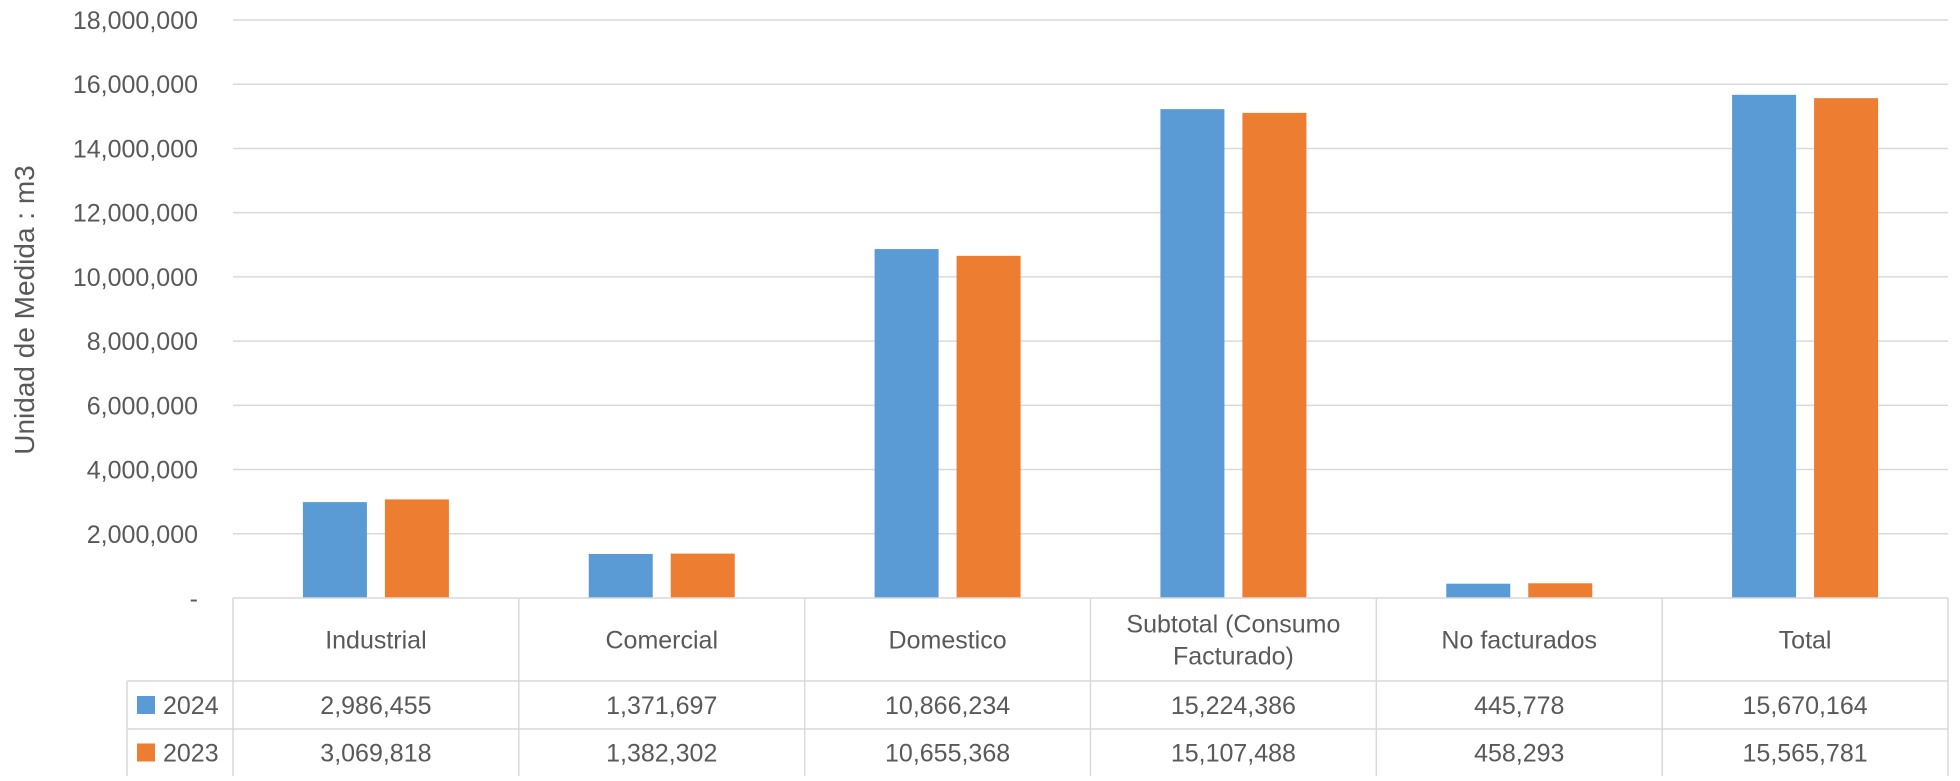 This screenshot has height=781, width=1960. I want to click on y-tick-label: 12,000,000, so click(135, 214).